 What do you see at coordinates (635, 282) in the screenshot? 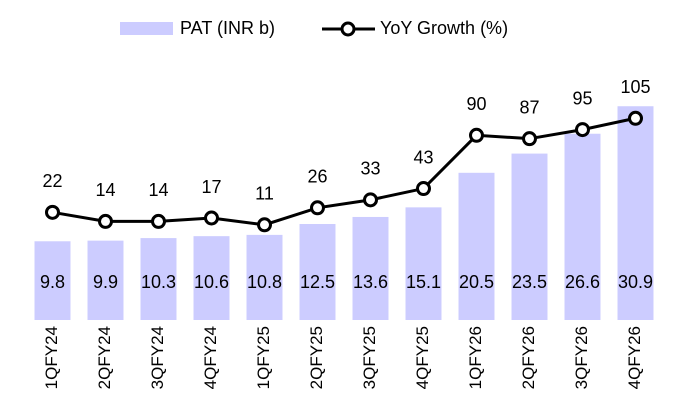
I see `bar-value-label: 30.9` at bounding box center [635, 282].